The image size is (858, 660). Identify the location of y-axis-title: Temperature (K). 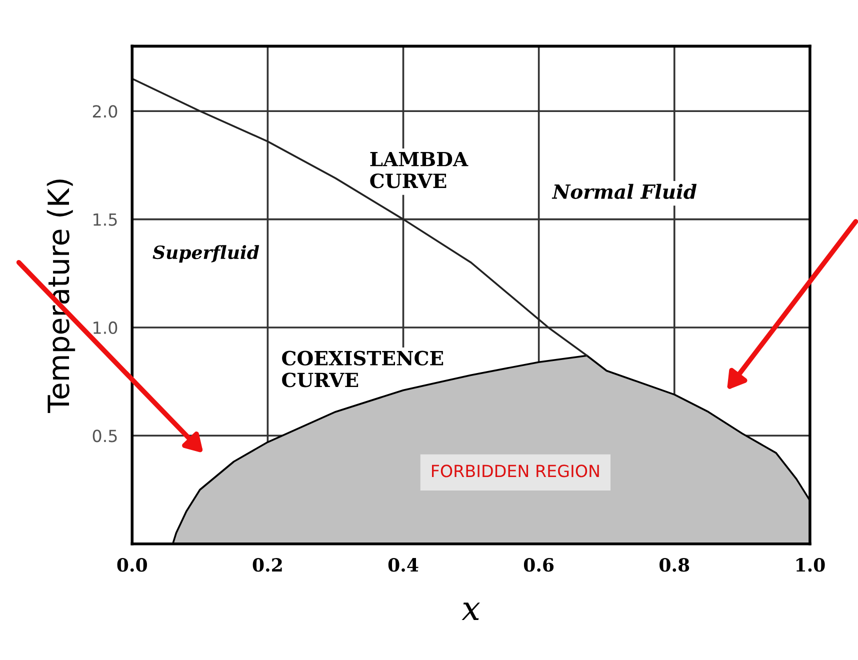
(61, 297).